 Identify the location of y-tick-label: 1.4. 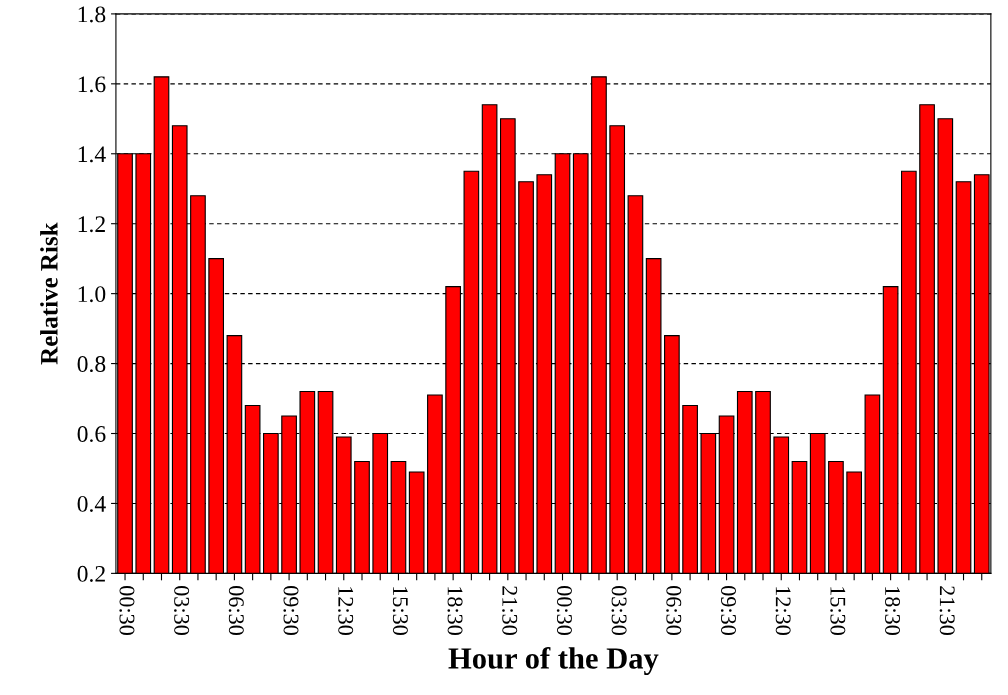
(92, 154).